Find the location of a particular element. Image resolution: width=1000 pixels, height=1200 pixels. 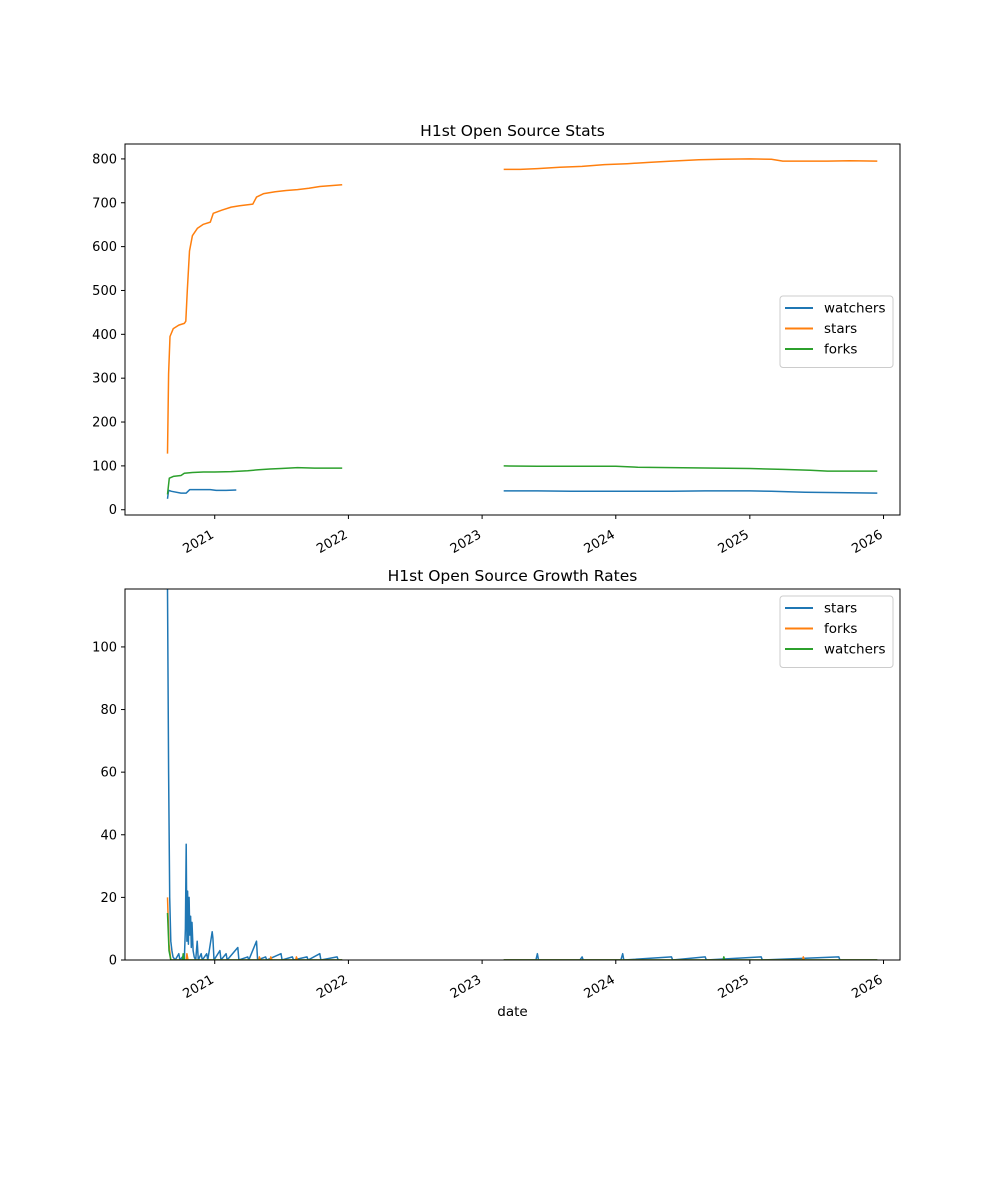

y-tick-label: 20 is located at coordinates (108, 898).